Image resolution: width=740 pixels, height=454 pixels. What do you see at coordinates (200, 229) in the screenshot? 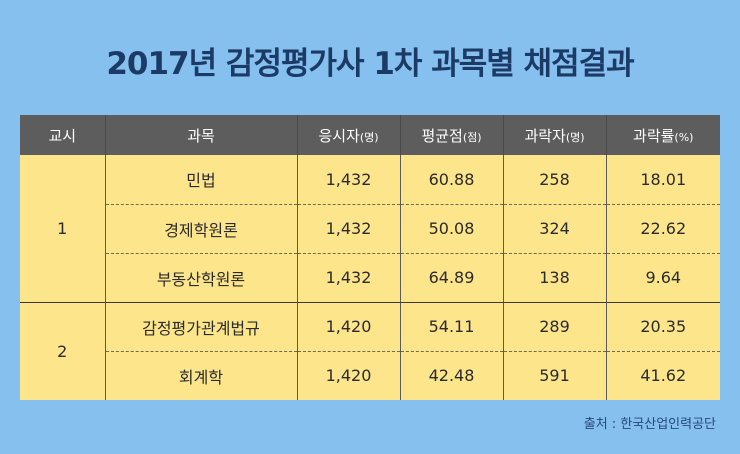
I see `subject-cell: 경제학원론` at bounding box center [200, 229].